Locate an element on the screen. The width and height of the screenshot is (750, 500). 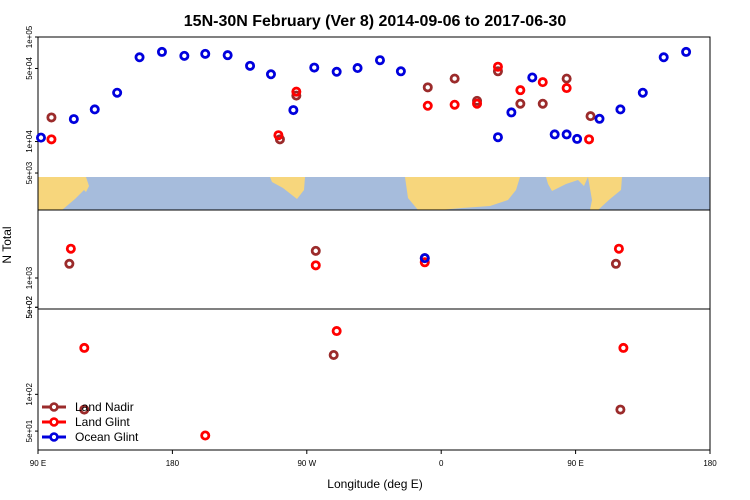
y-tick-label: 5e+02 is located at coordinates (29, 306).